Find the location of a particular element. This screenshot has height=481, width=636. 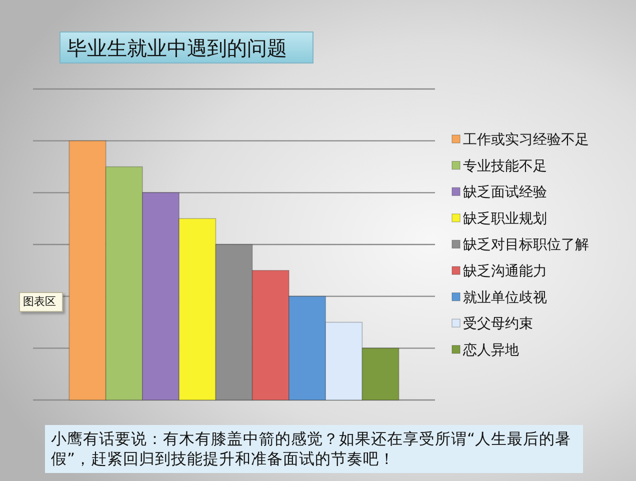

legend-label: 就业单位歧视 is located at coordinates (505, 298).